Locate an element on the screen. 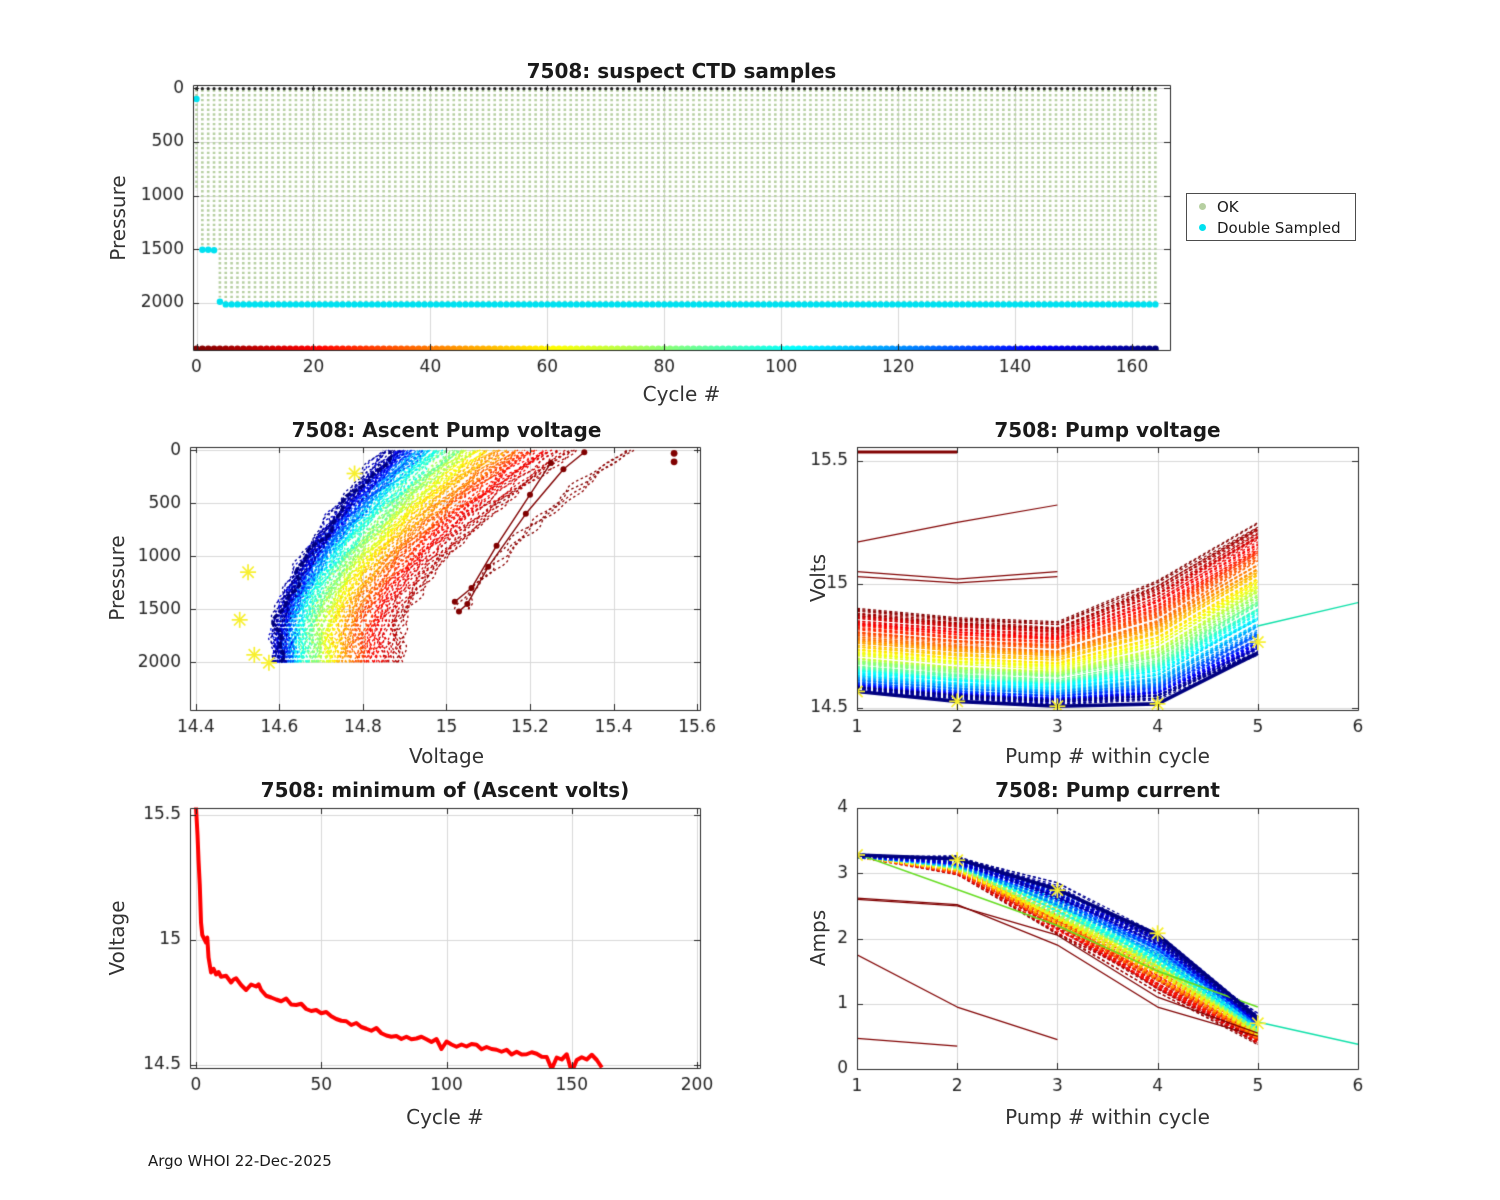 This screenshot has width=1500, height=1200. ok-marker-icon is located at coordinates (1202, 206).